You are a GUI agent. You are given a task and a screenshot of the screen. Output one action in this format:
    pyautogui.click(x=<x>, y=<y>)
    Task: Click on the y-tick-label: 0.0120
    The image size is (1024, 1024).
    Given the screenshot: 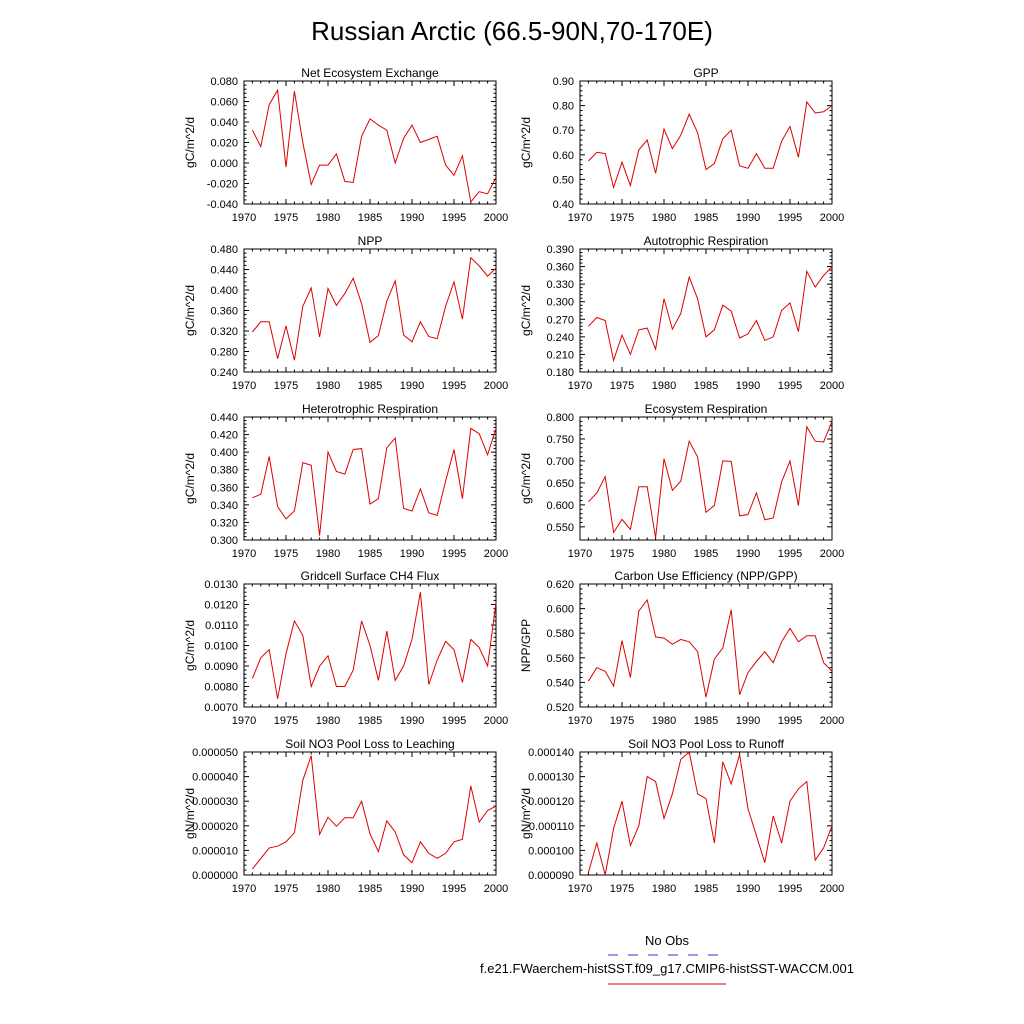 What is the action you would take?
    pyautogui.click(x=221, y=606)
    